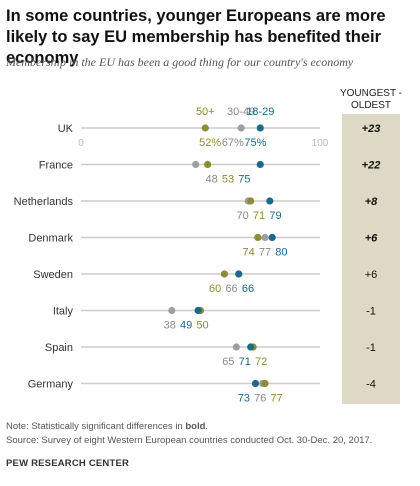  I want to click on dot-netherlands-50+, so click(251, 201).